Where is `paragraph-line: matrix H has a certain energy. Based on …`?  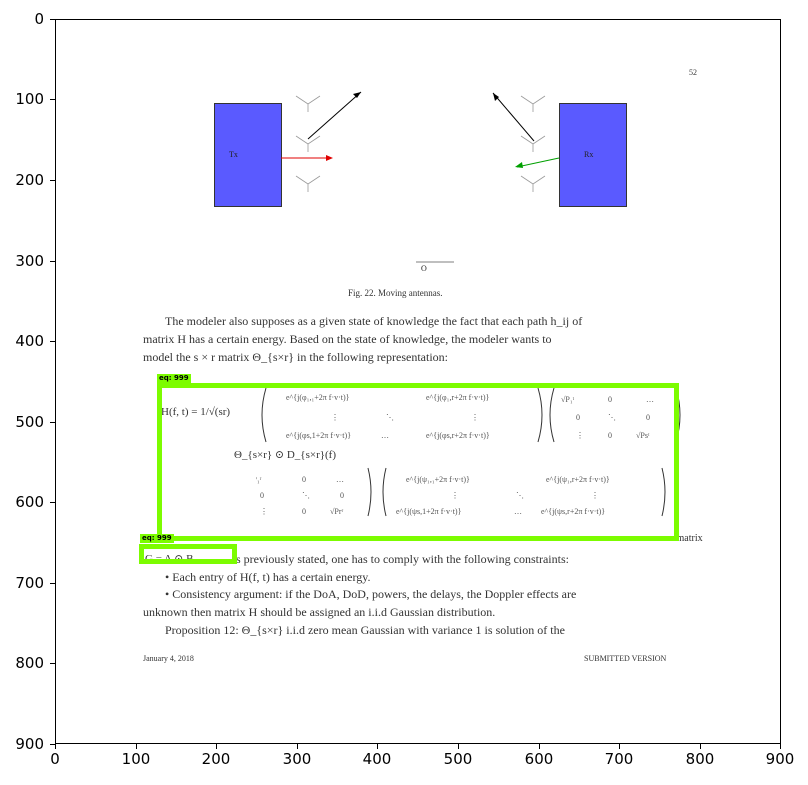 paragraph-line: matrix H has a certain energy. Based on … is located at coordinates (347, 339).